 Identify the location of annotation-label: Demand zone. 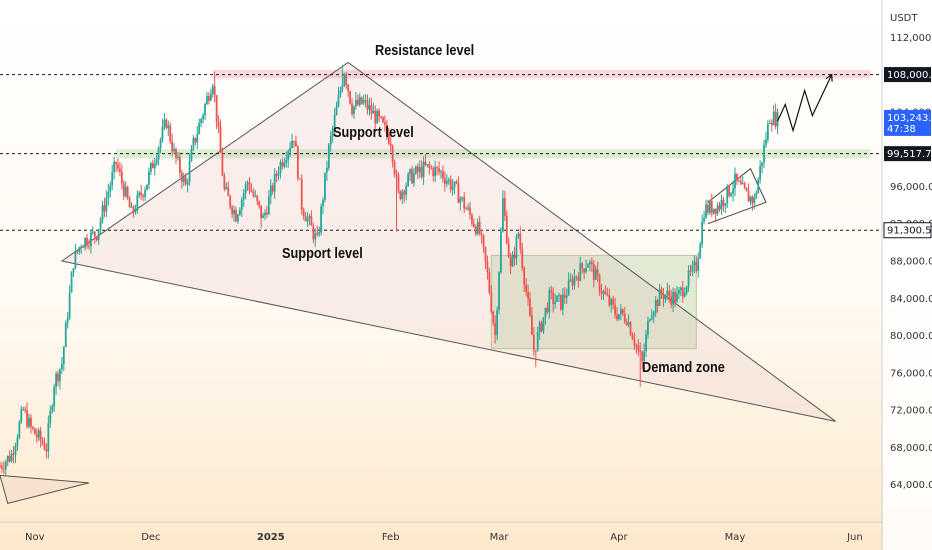
(684, 367).